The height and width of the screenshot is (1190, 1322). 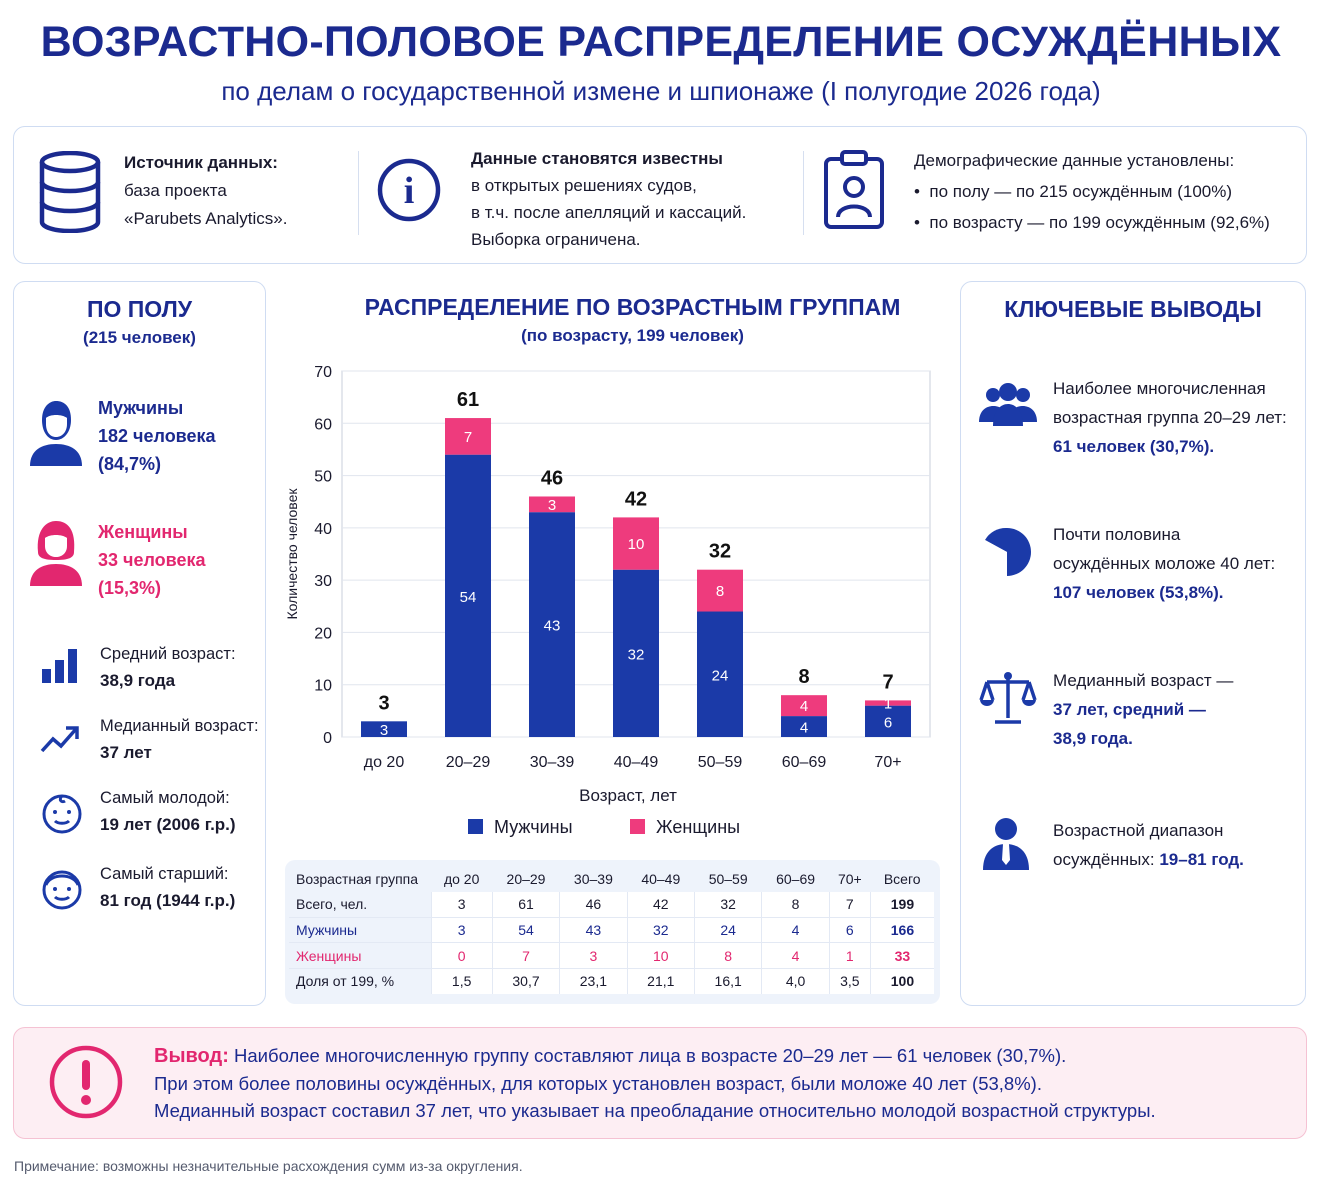 I want to click on x-tick-label: 20–29, so click(x=468, y=762).